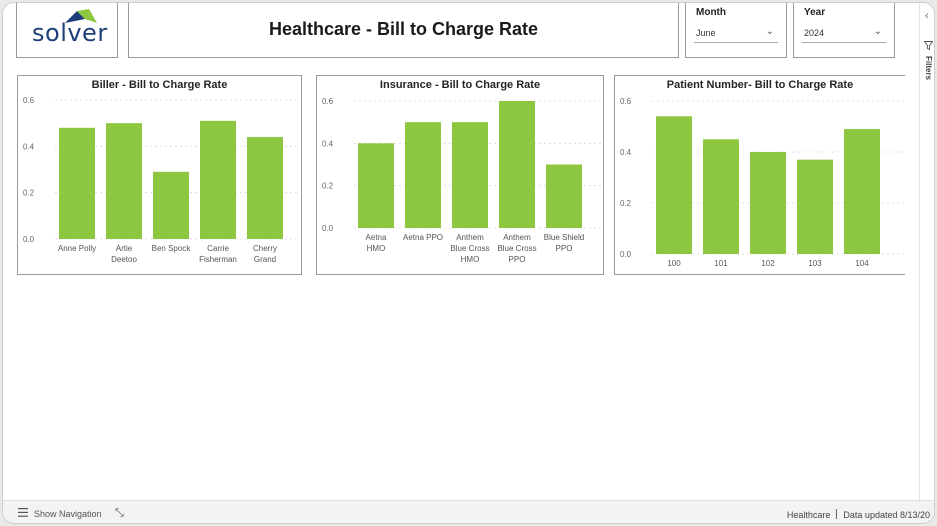 The height and width of the screenshot is (526, 937). I want to click on filter-icon, so click(928, 45).